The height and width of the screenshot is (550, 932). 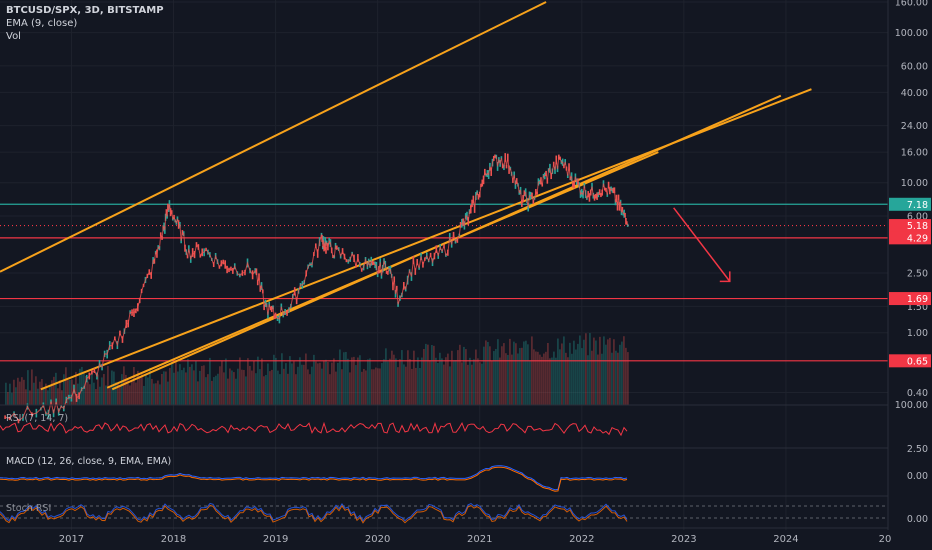 I want to click on level-tag-label-3: 1.69, so click(x=917, y=299).